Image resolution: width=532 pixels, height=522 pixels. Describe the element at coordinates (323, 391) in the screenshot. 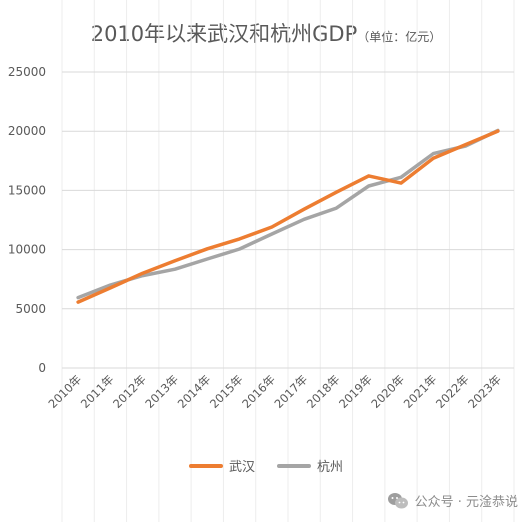

I see `x-tick-label: 2018年` at that location.